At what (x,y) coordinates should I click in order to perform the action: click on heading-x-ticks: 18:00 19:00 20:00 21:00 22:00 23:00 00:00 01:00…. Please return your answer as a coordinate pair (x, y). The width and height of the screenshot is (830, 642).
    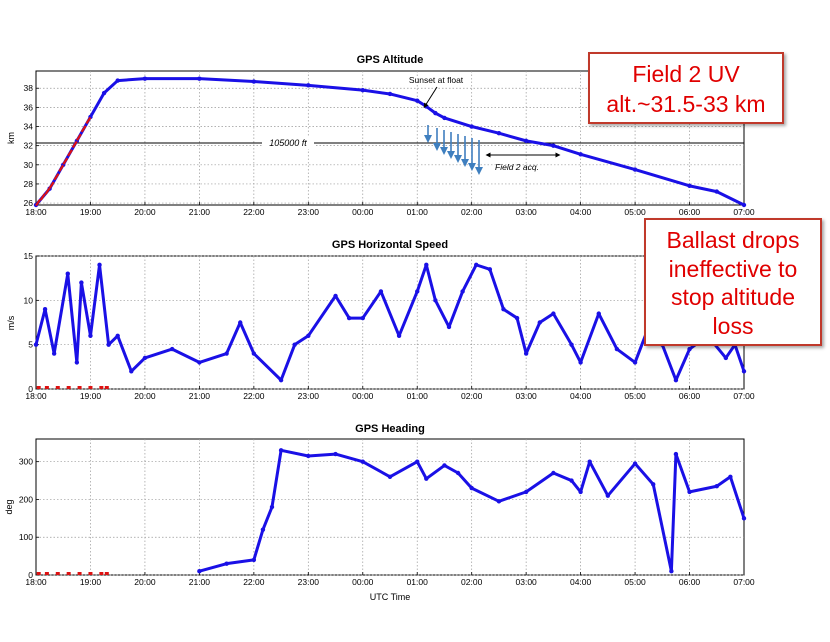
    Looking at the image, I should click on (390, 579).